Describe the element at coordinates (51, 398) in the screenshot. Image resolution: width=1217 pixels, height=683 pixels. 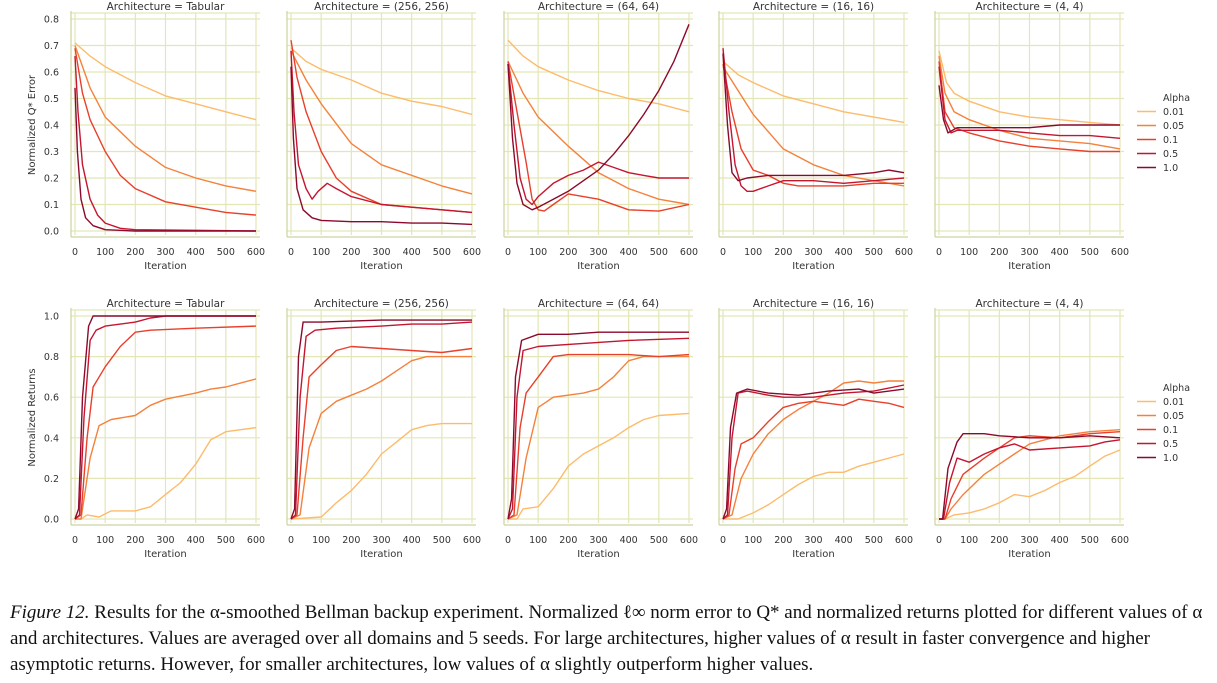
I see `y-tick-label: 0.6` at that location.